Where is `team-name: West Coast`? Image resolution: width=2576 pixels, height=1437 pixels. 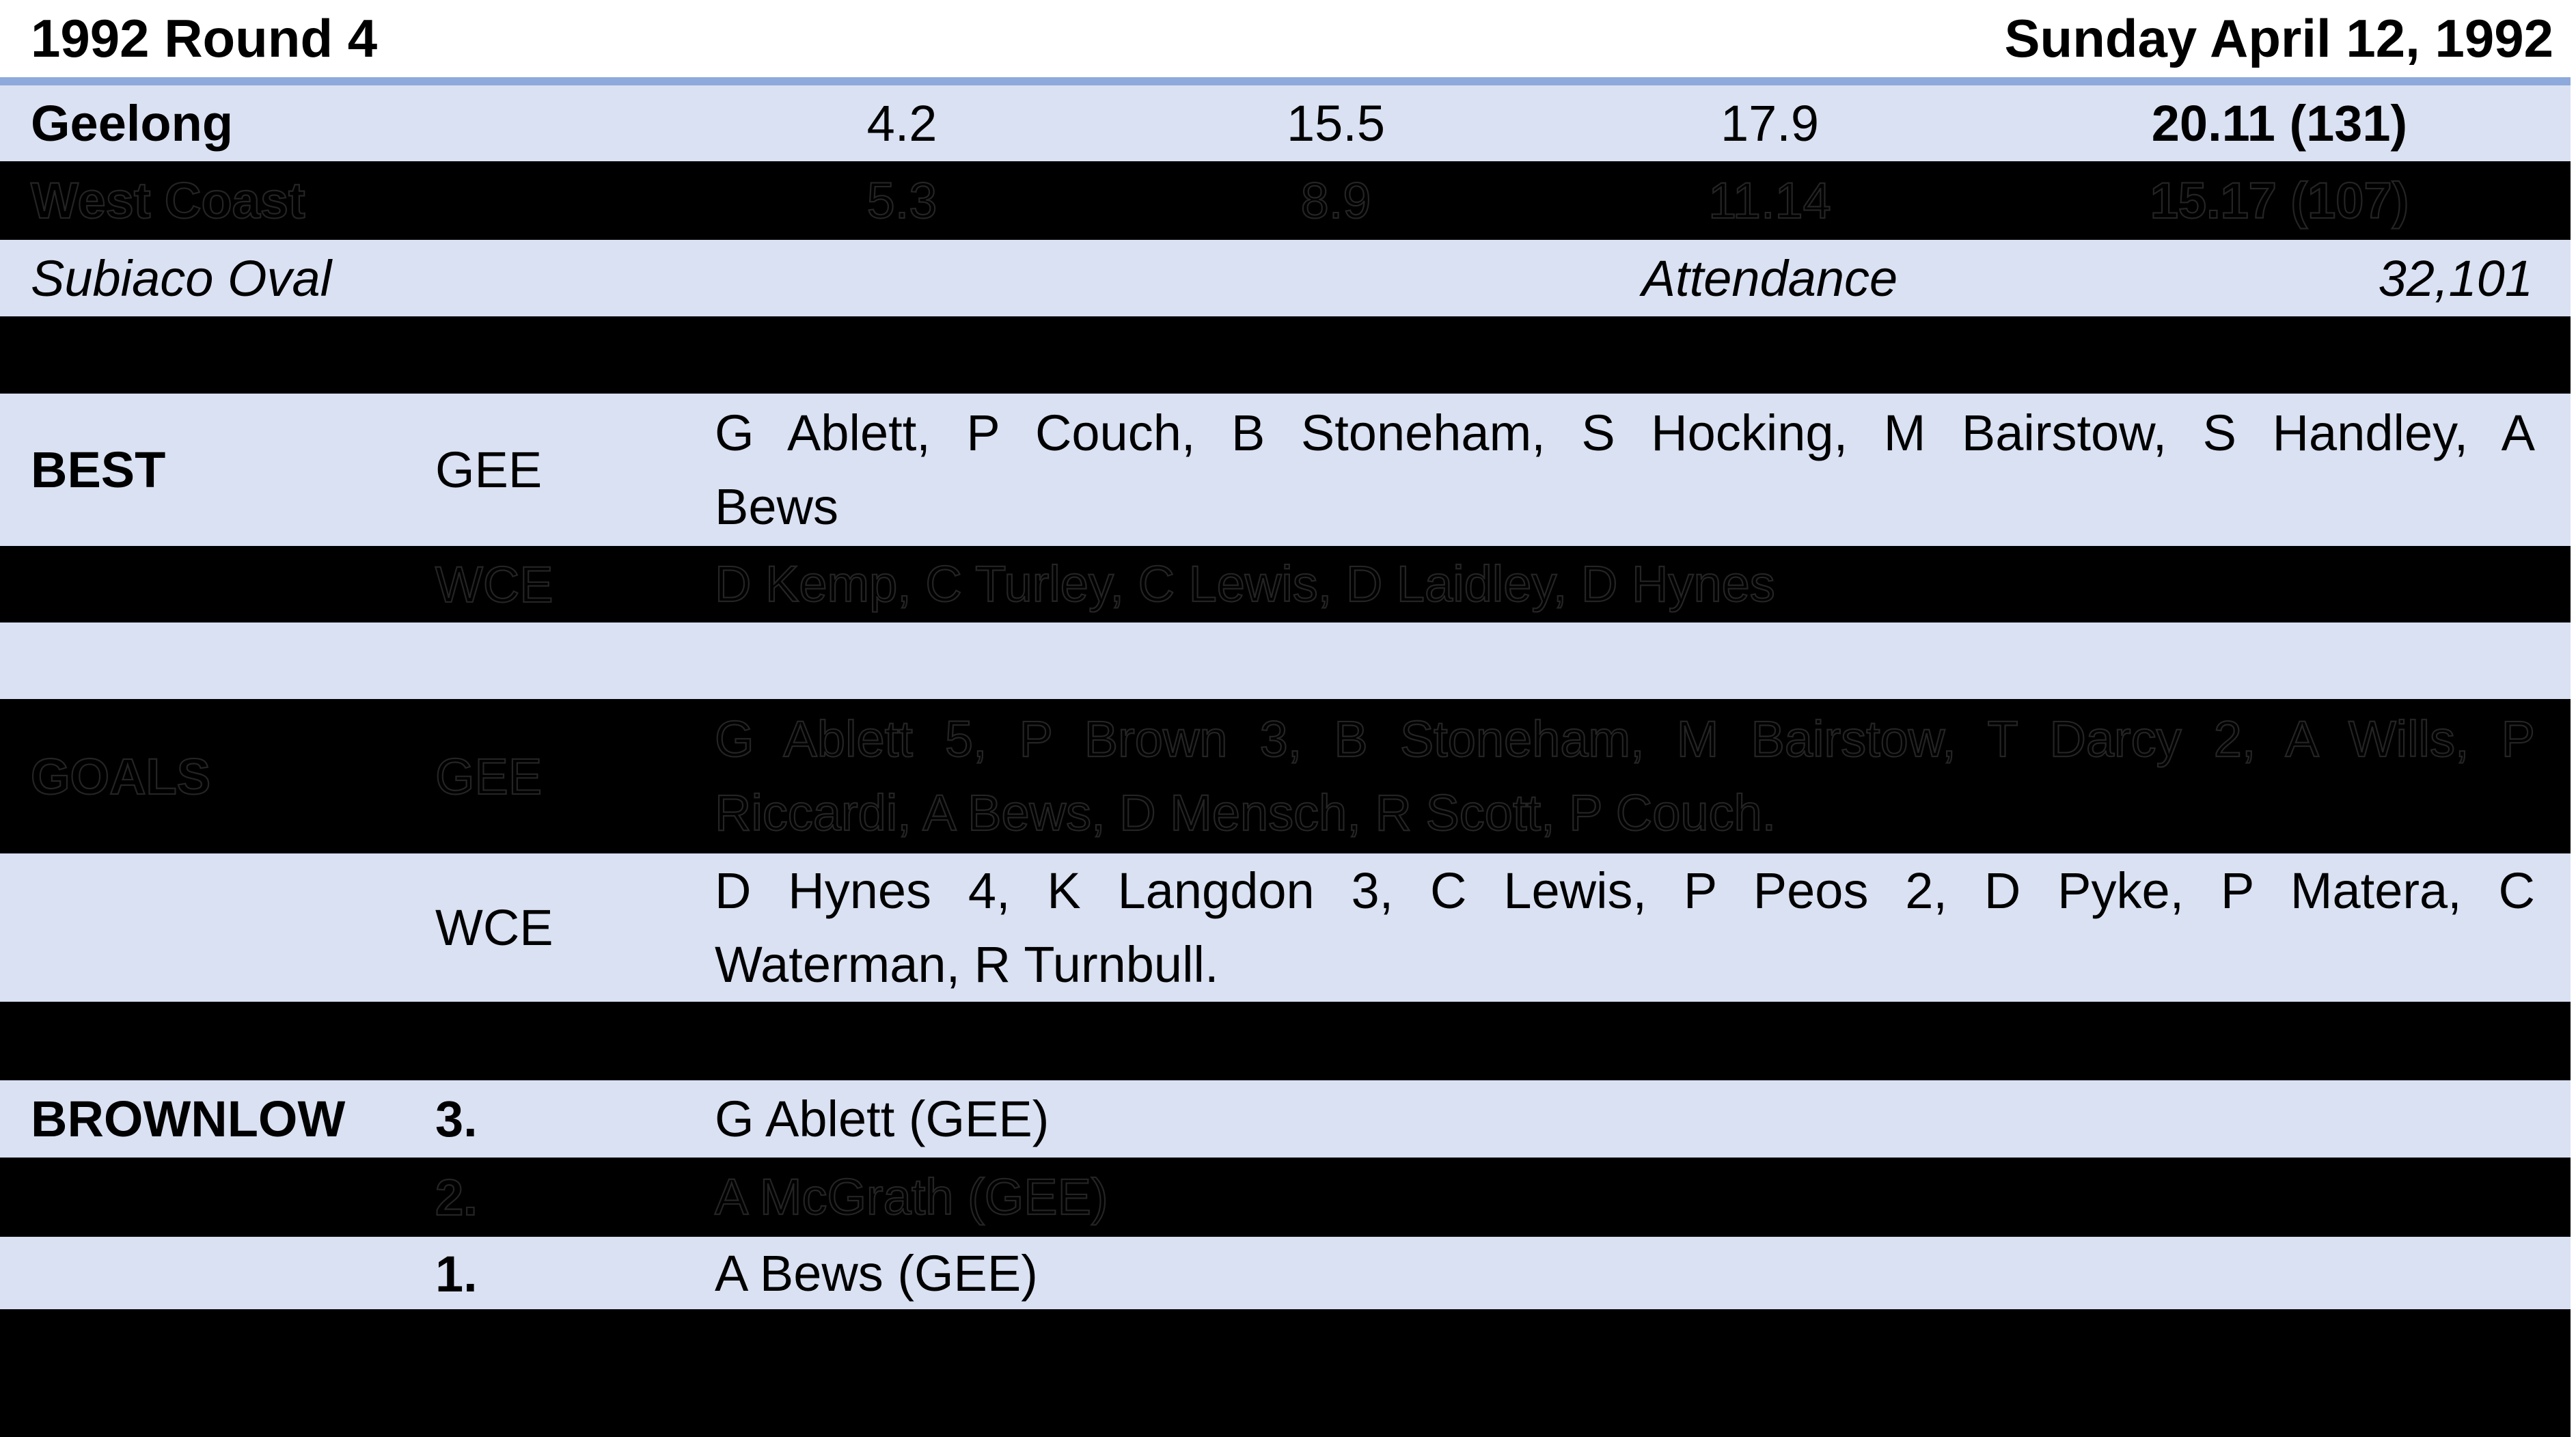
team-name: West Coast is located at coordinates (168, 201).